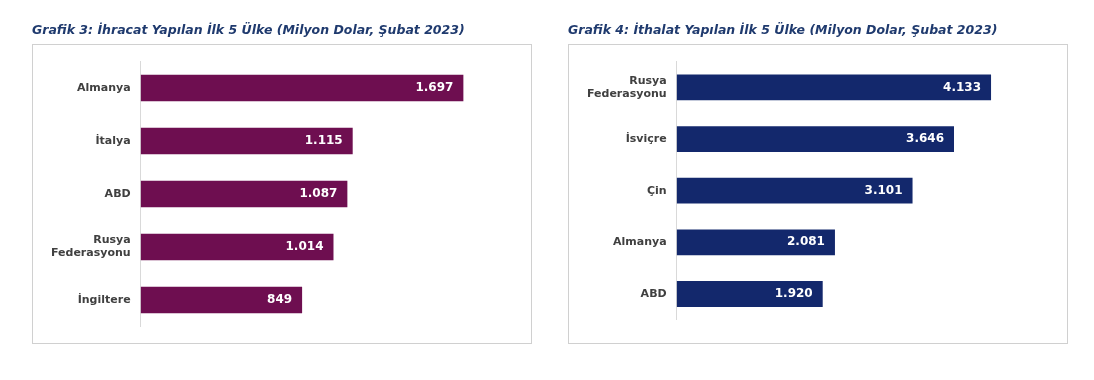 This screenshot has width=1094, height=380. I want to click on data-label: 2.081, so click(805, 241).